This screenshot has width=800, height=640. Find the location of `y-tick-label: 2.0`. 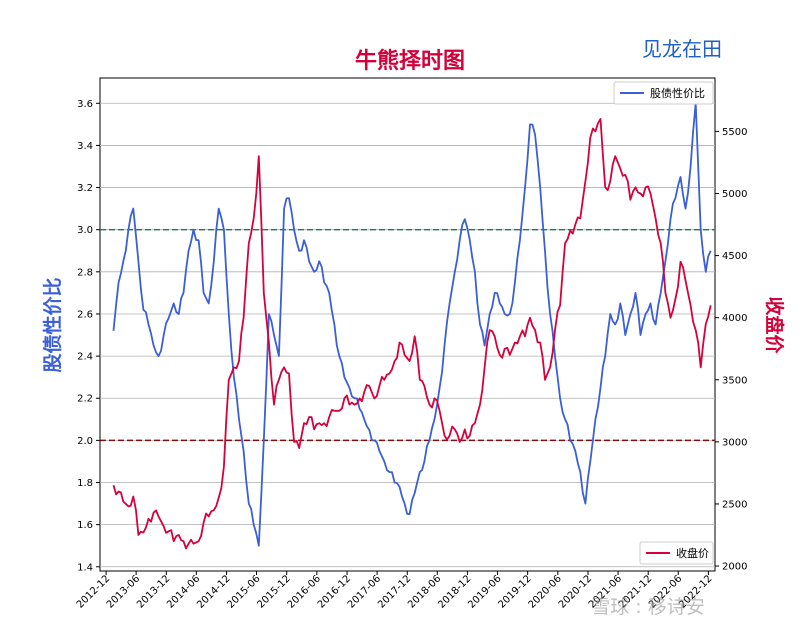

y-tick-label: 2.0 is located at coordinates (85, 441).